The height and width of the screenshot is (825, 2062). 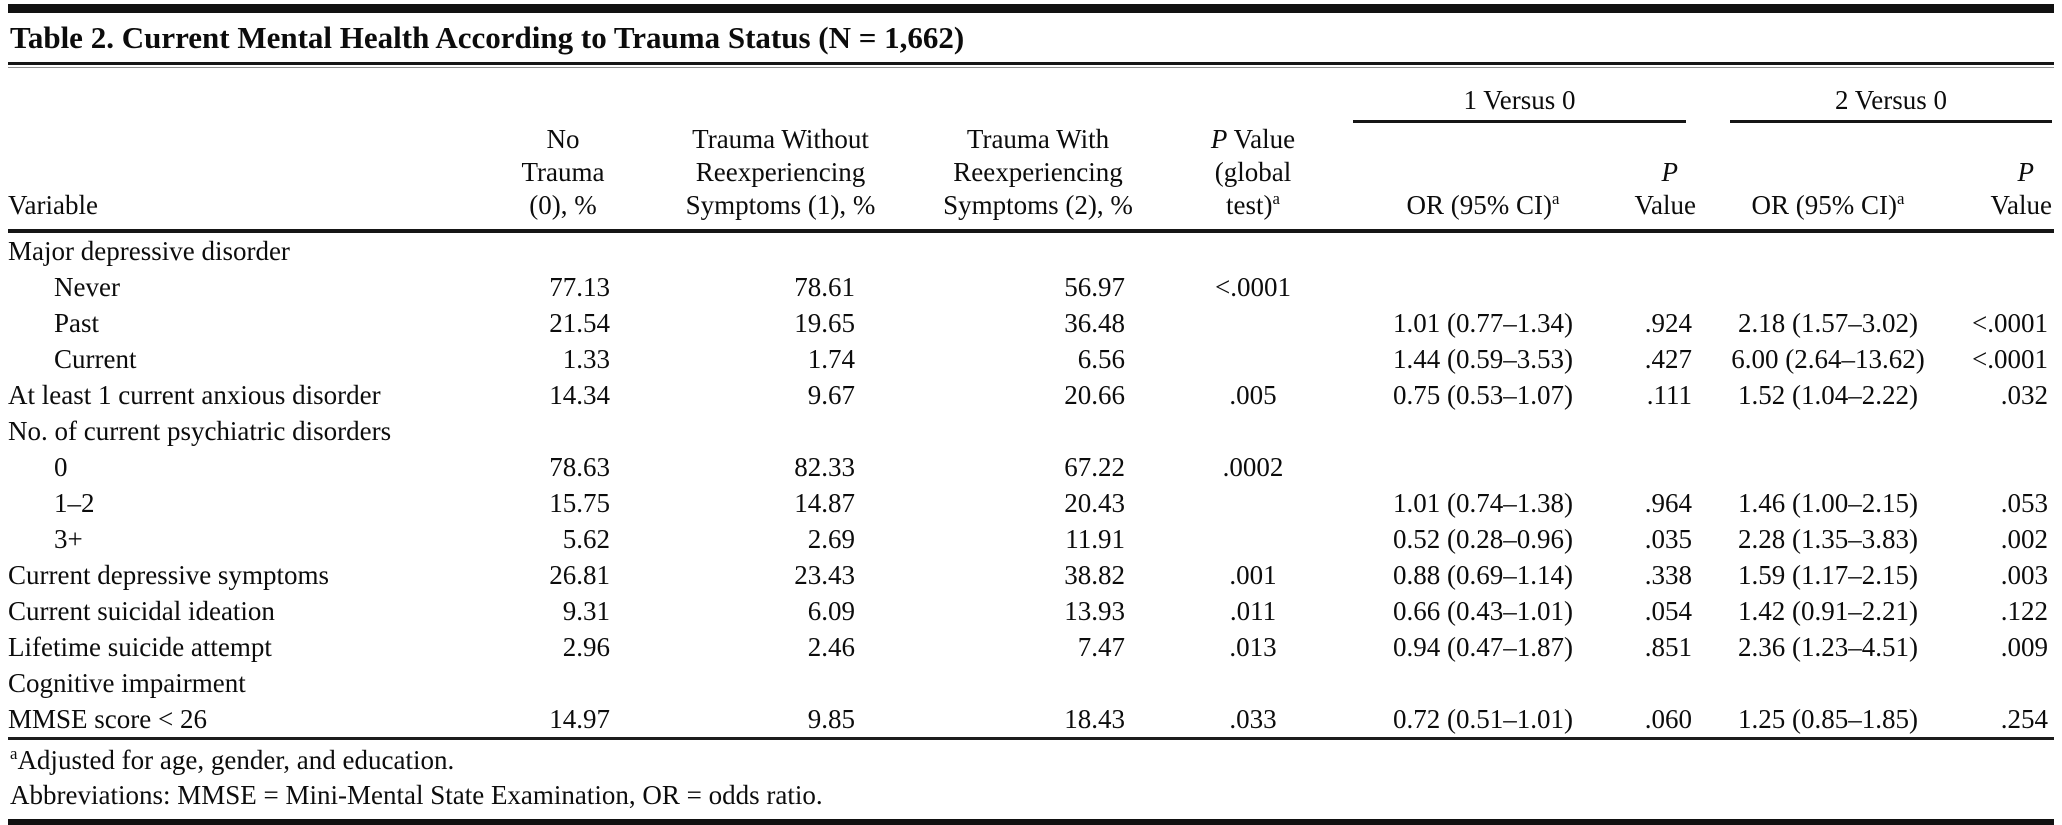 What do you see at coordinates (1101, 647) in the screenshot?
I see `cell-pct-trauma-with: 7.47` at bounding box center [1101, 647].